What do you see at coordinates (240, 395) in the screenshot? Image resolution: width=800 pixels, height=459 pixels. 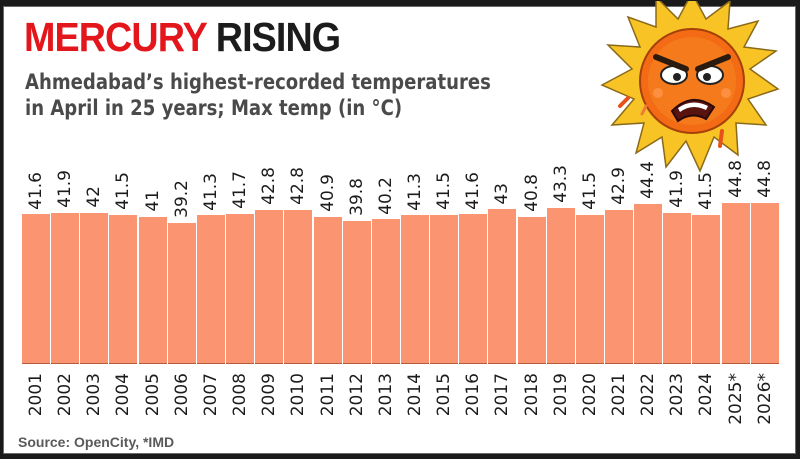 I see `year-label: 2008` at bounding box center [240, 395].